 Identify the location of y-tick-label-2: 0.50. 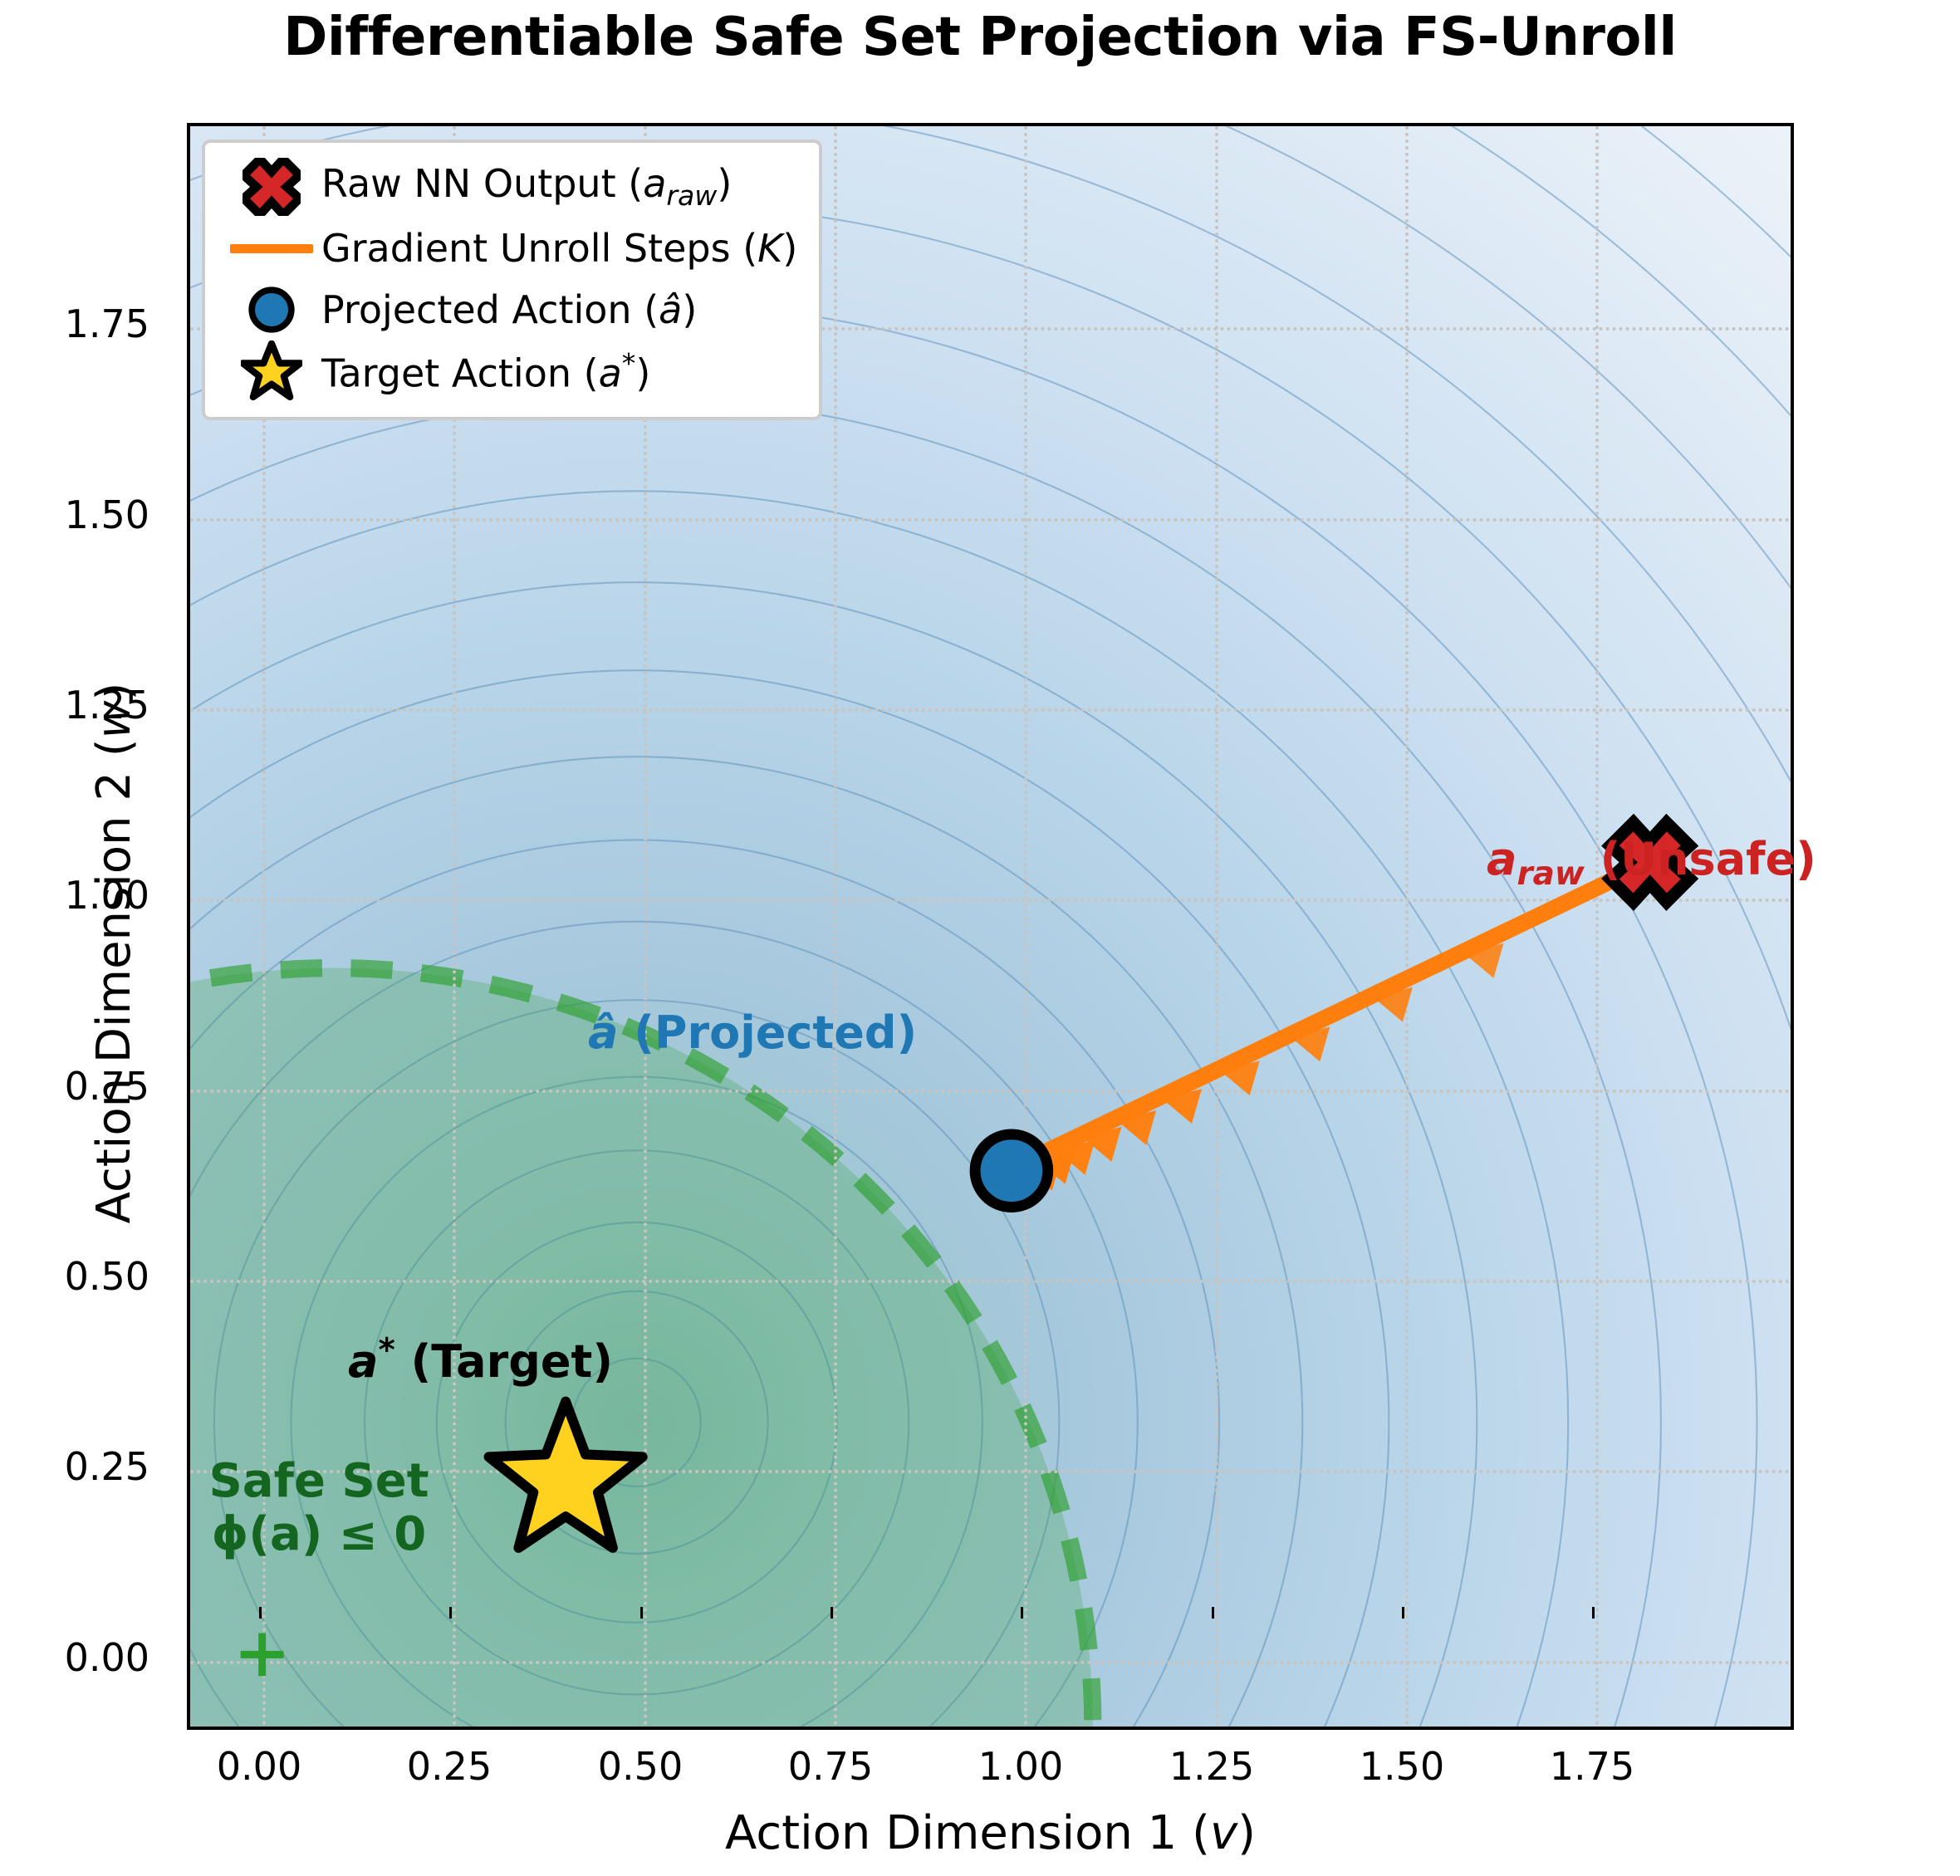
(106, 1276).